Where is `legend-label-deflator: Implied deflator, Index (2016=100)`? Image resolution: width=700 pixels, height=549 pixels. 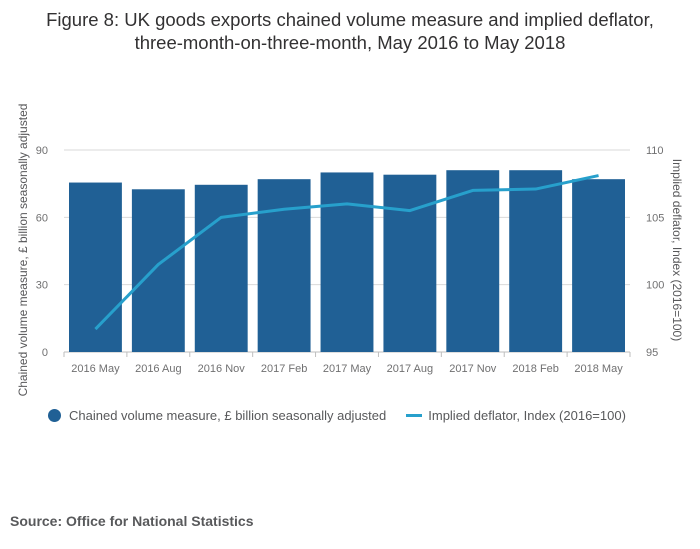
legend-label-deflator: Implied deflator, Index (2016=100) is located at coordinates (527, 415).